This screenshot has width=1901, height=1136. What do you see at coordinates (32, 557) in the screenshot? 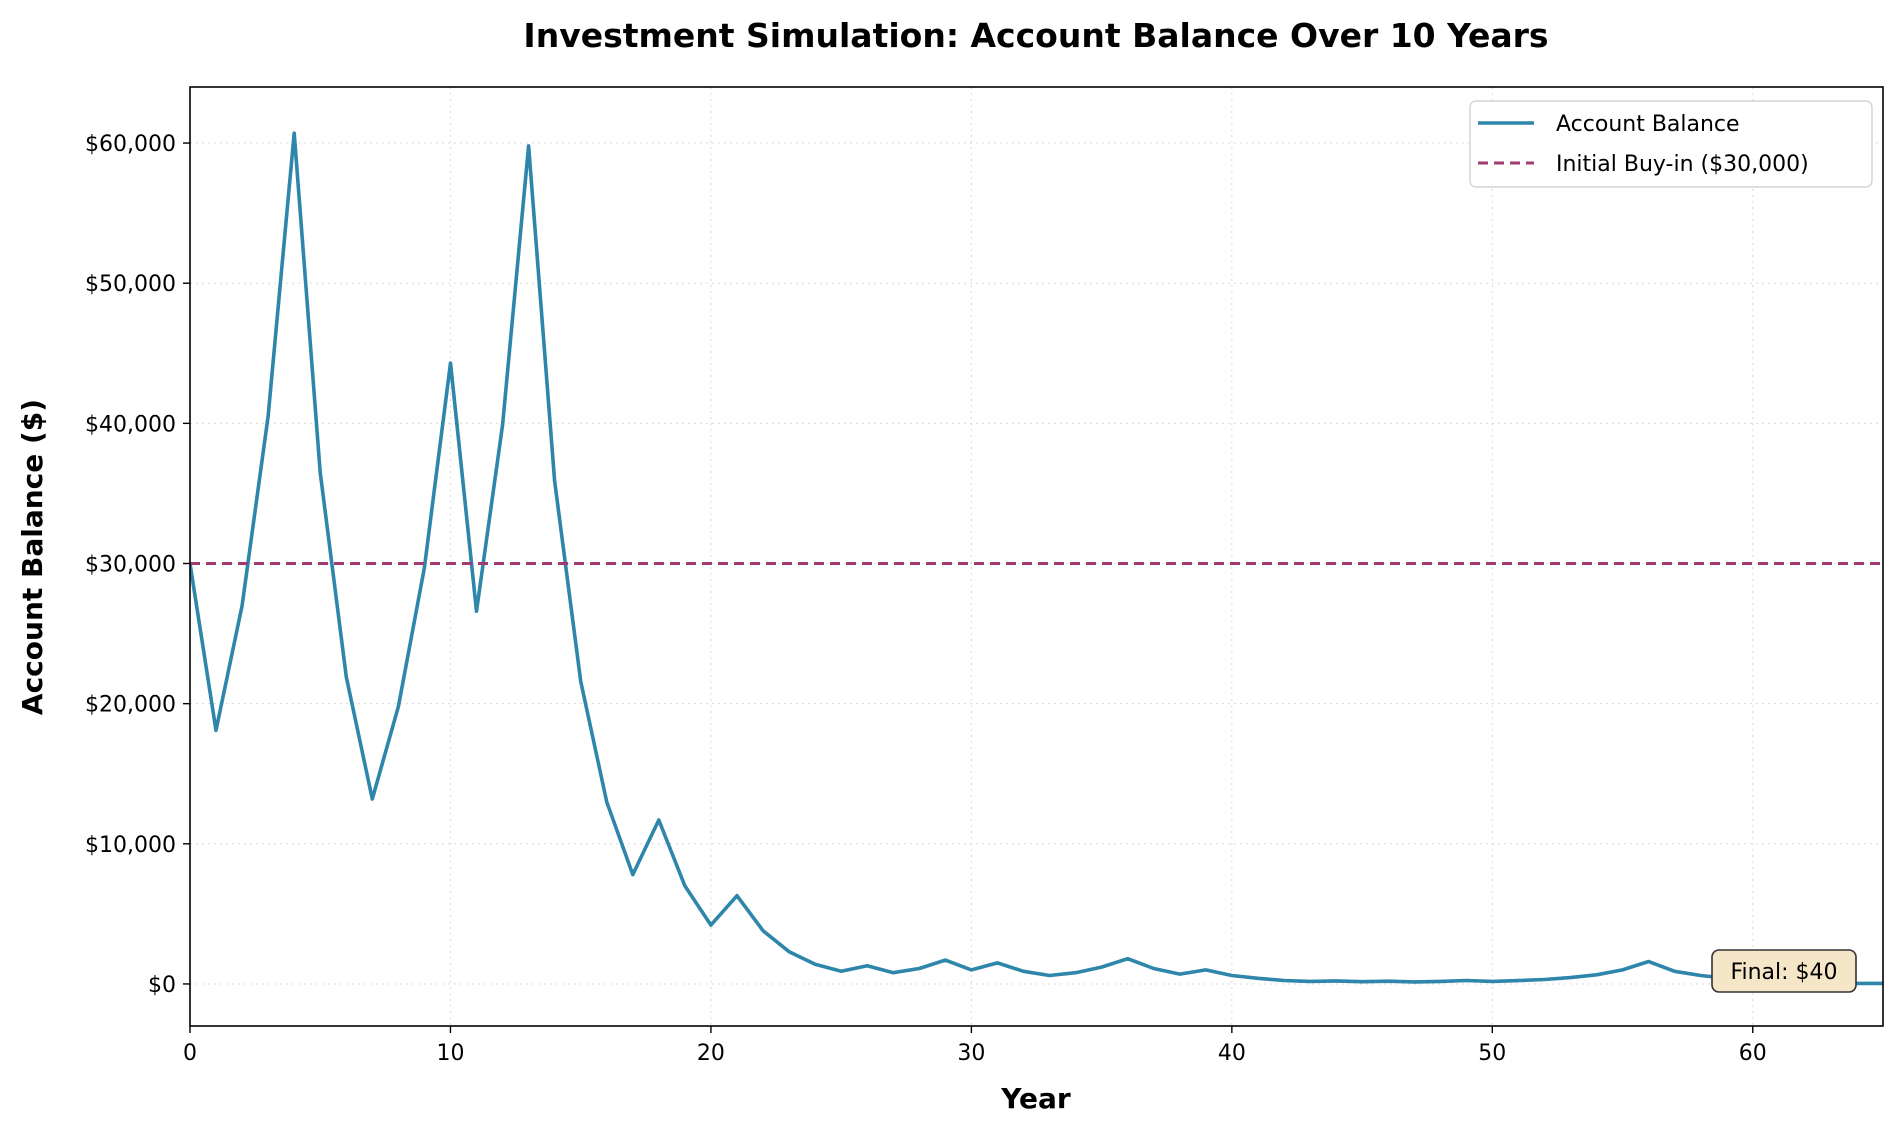
I see `y-axis-label: Account Balance ($)` at bounding box center [32, 557].